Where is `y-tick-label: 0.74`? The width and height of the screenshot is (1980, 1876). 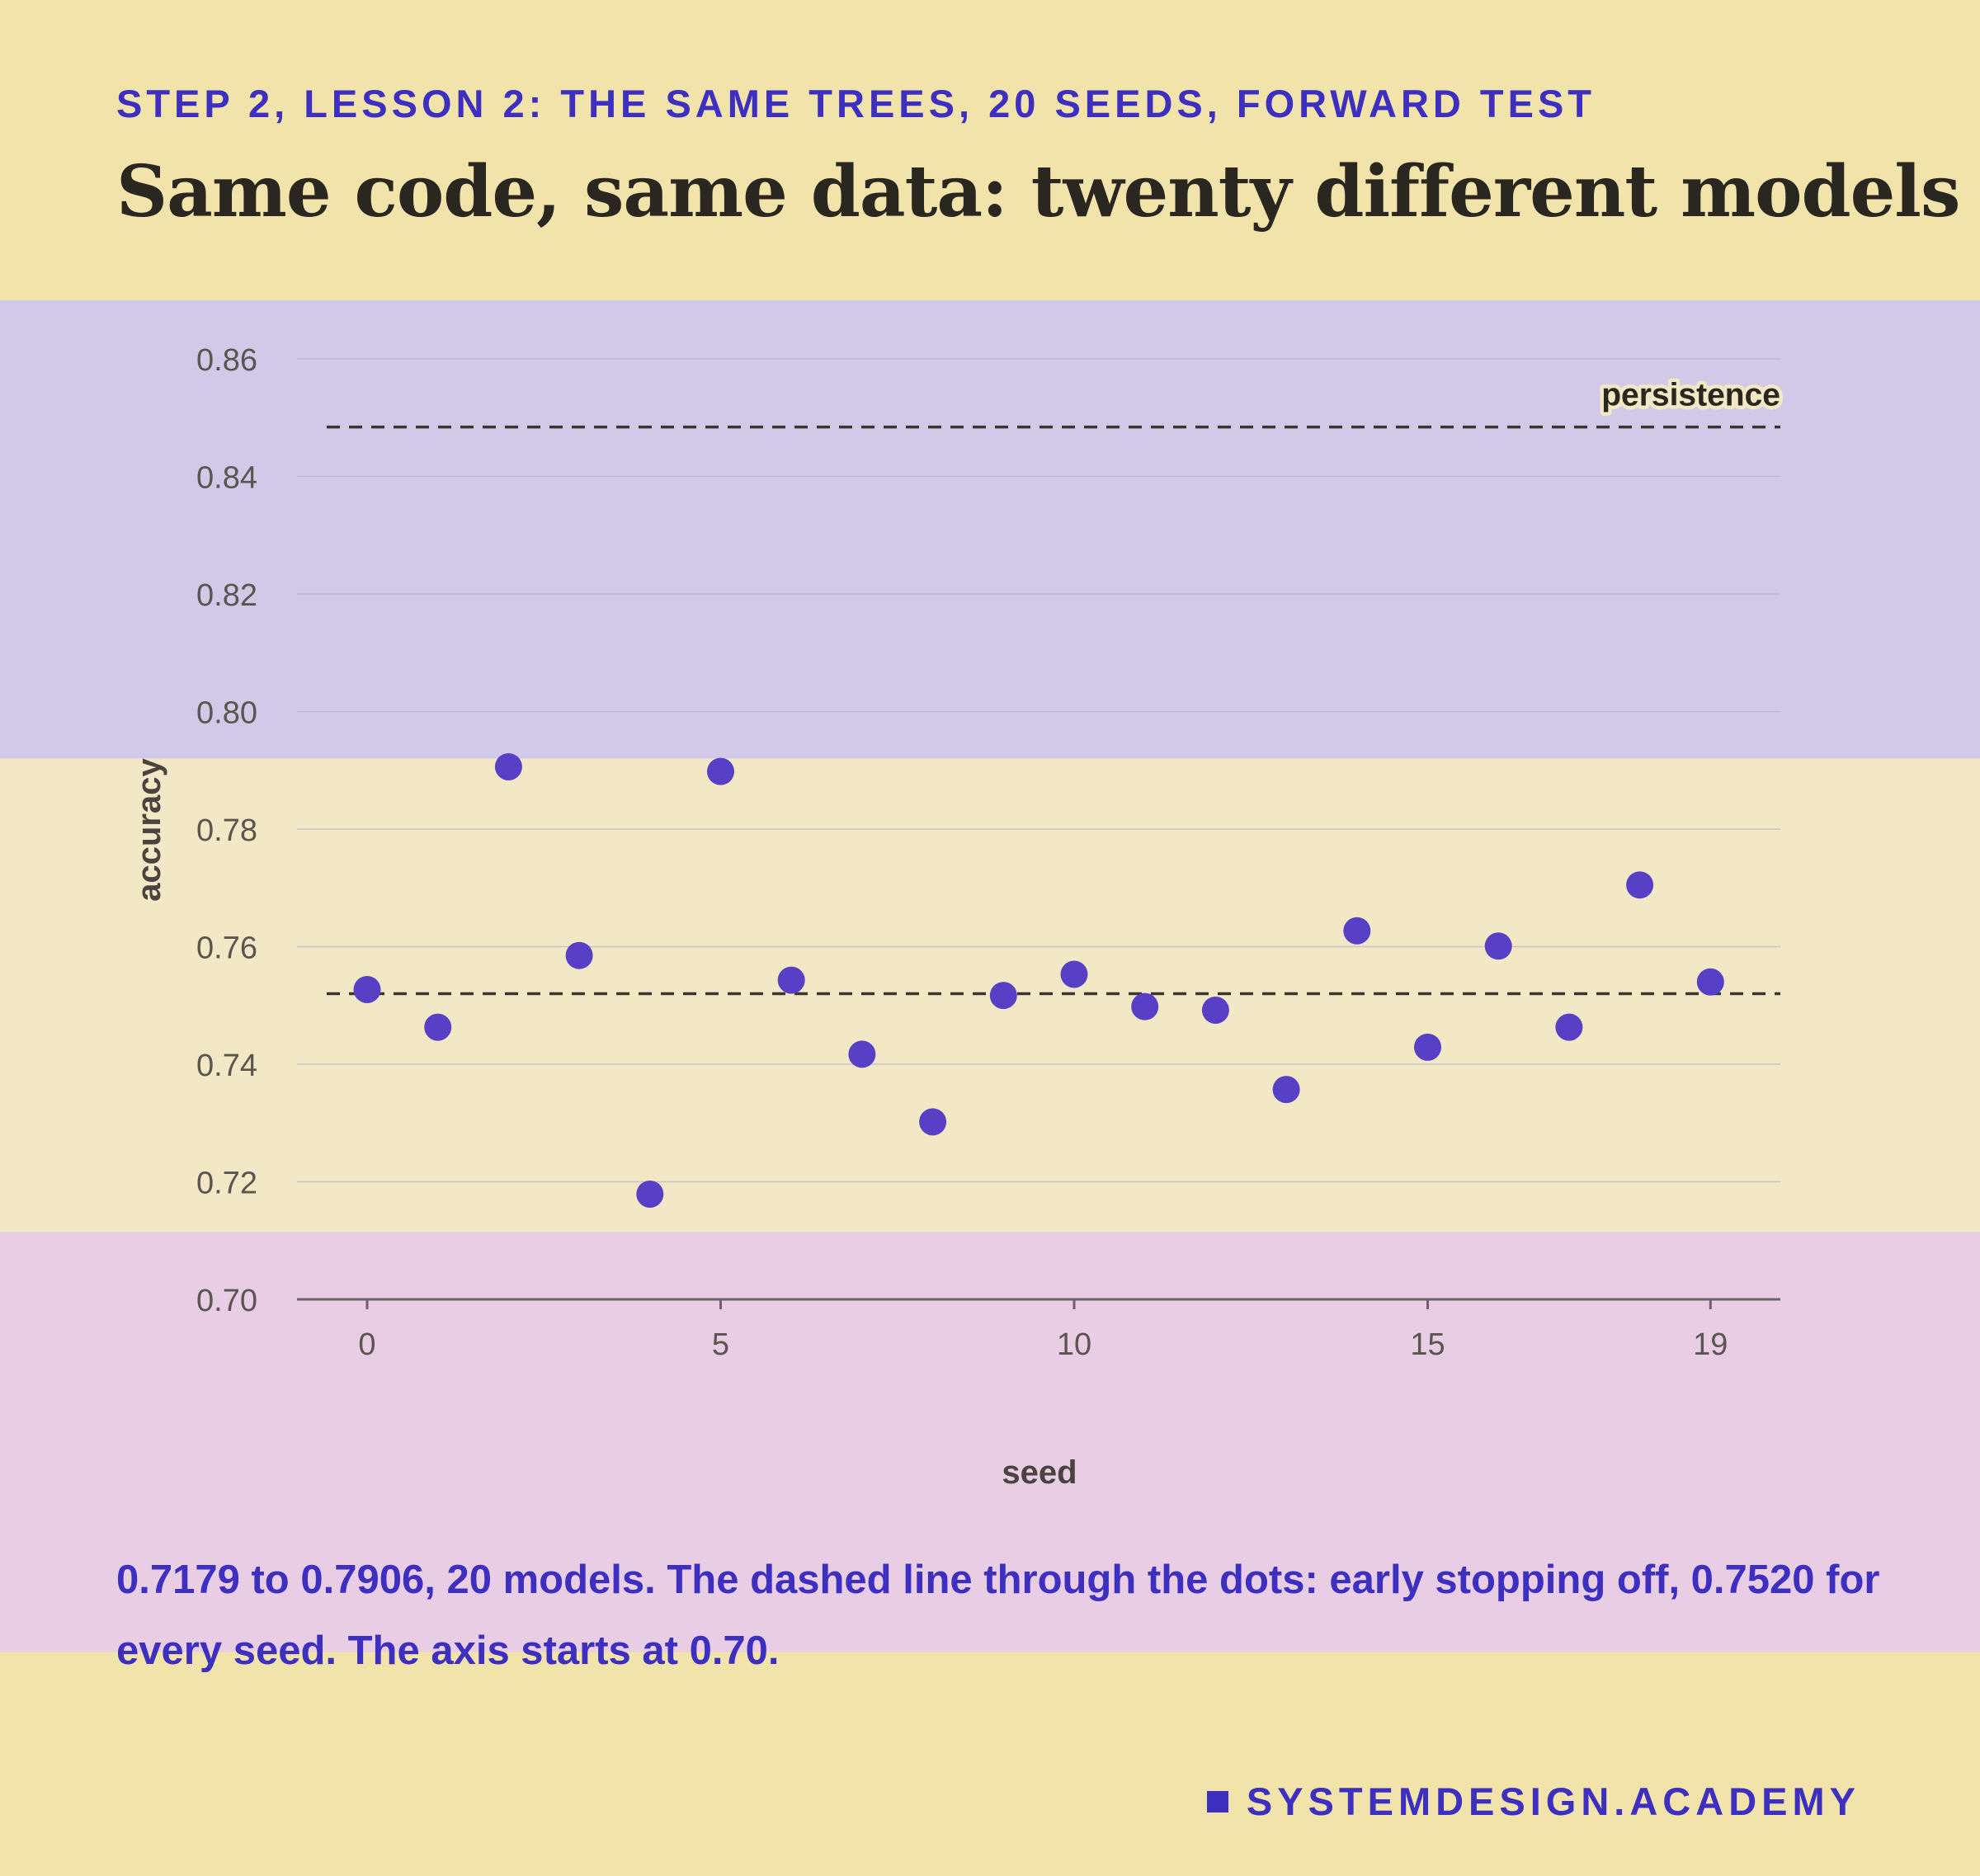
y-tick-label: 0.74 is located at coordinates (226, 1066).